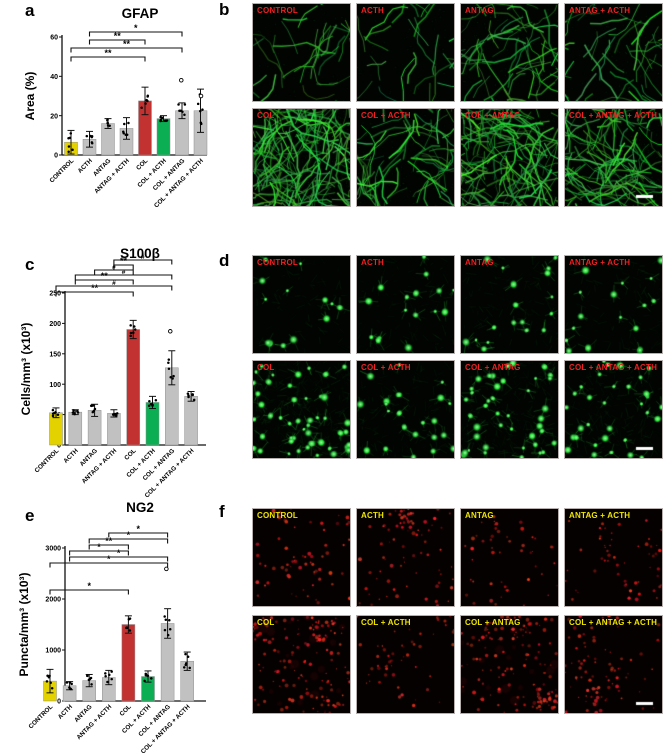 This screenshot has height=754, width=669. Describe the element at coordinates (26, 369) in the screenshot. I see `y-axis-label: Cells/mm³ (x10³)` at that location.